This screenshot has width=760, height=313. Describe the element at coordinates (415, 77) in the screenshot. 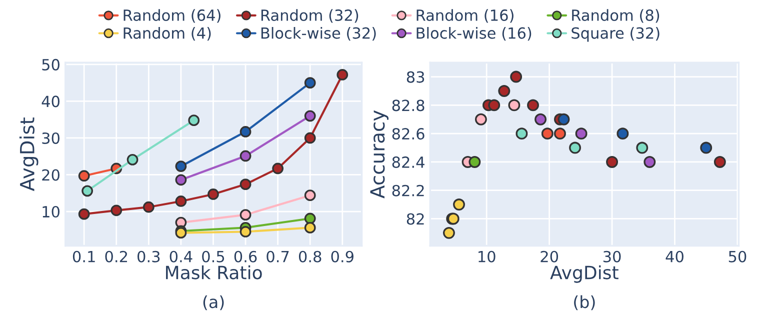

I see `y-tick-label: 83` at that location.